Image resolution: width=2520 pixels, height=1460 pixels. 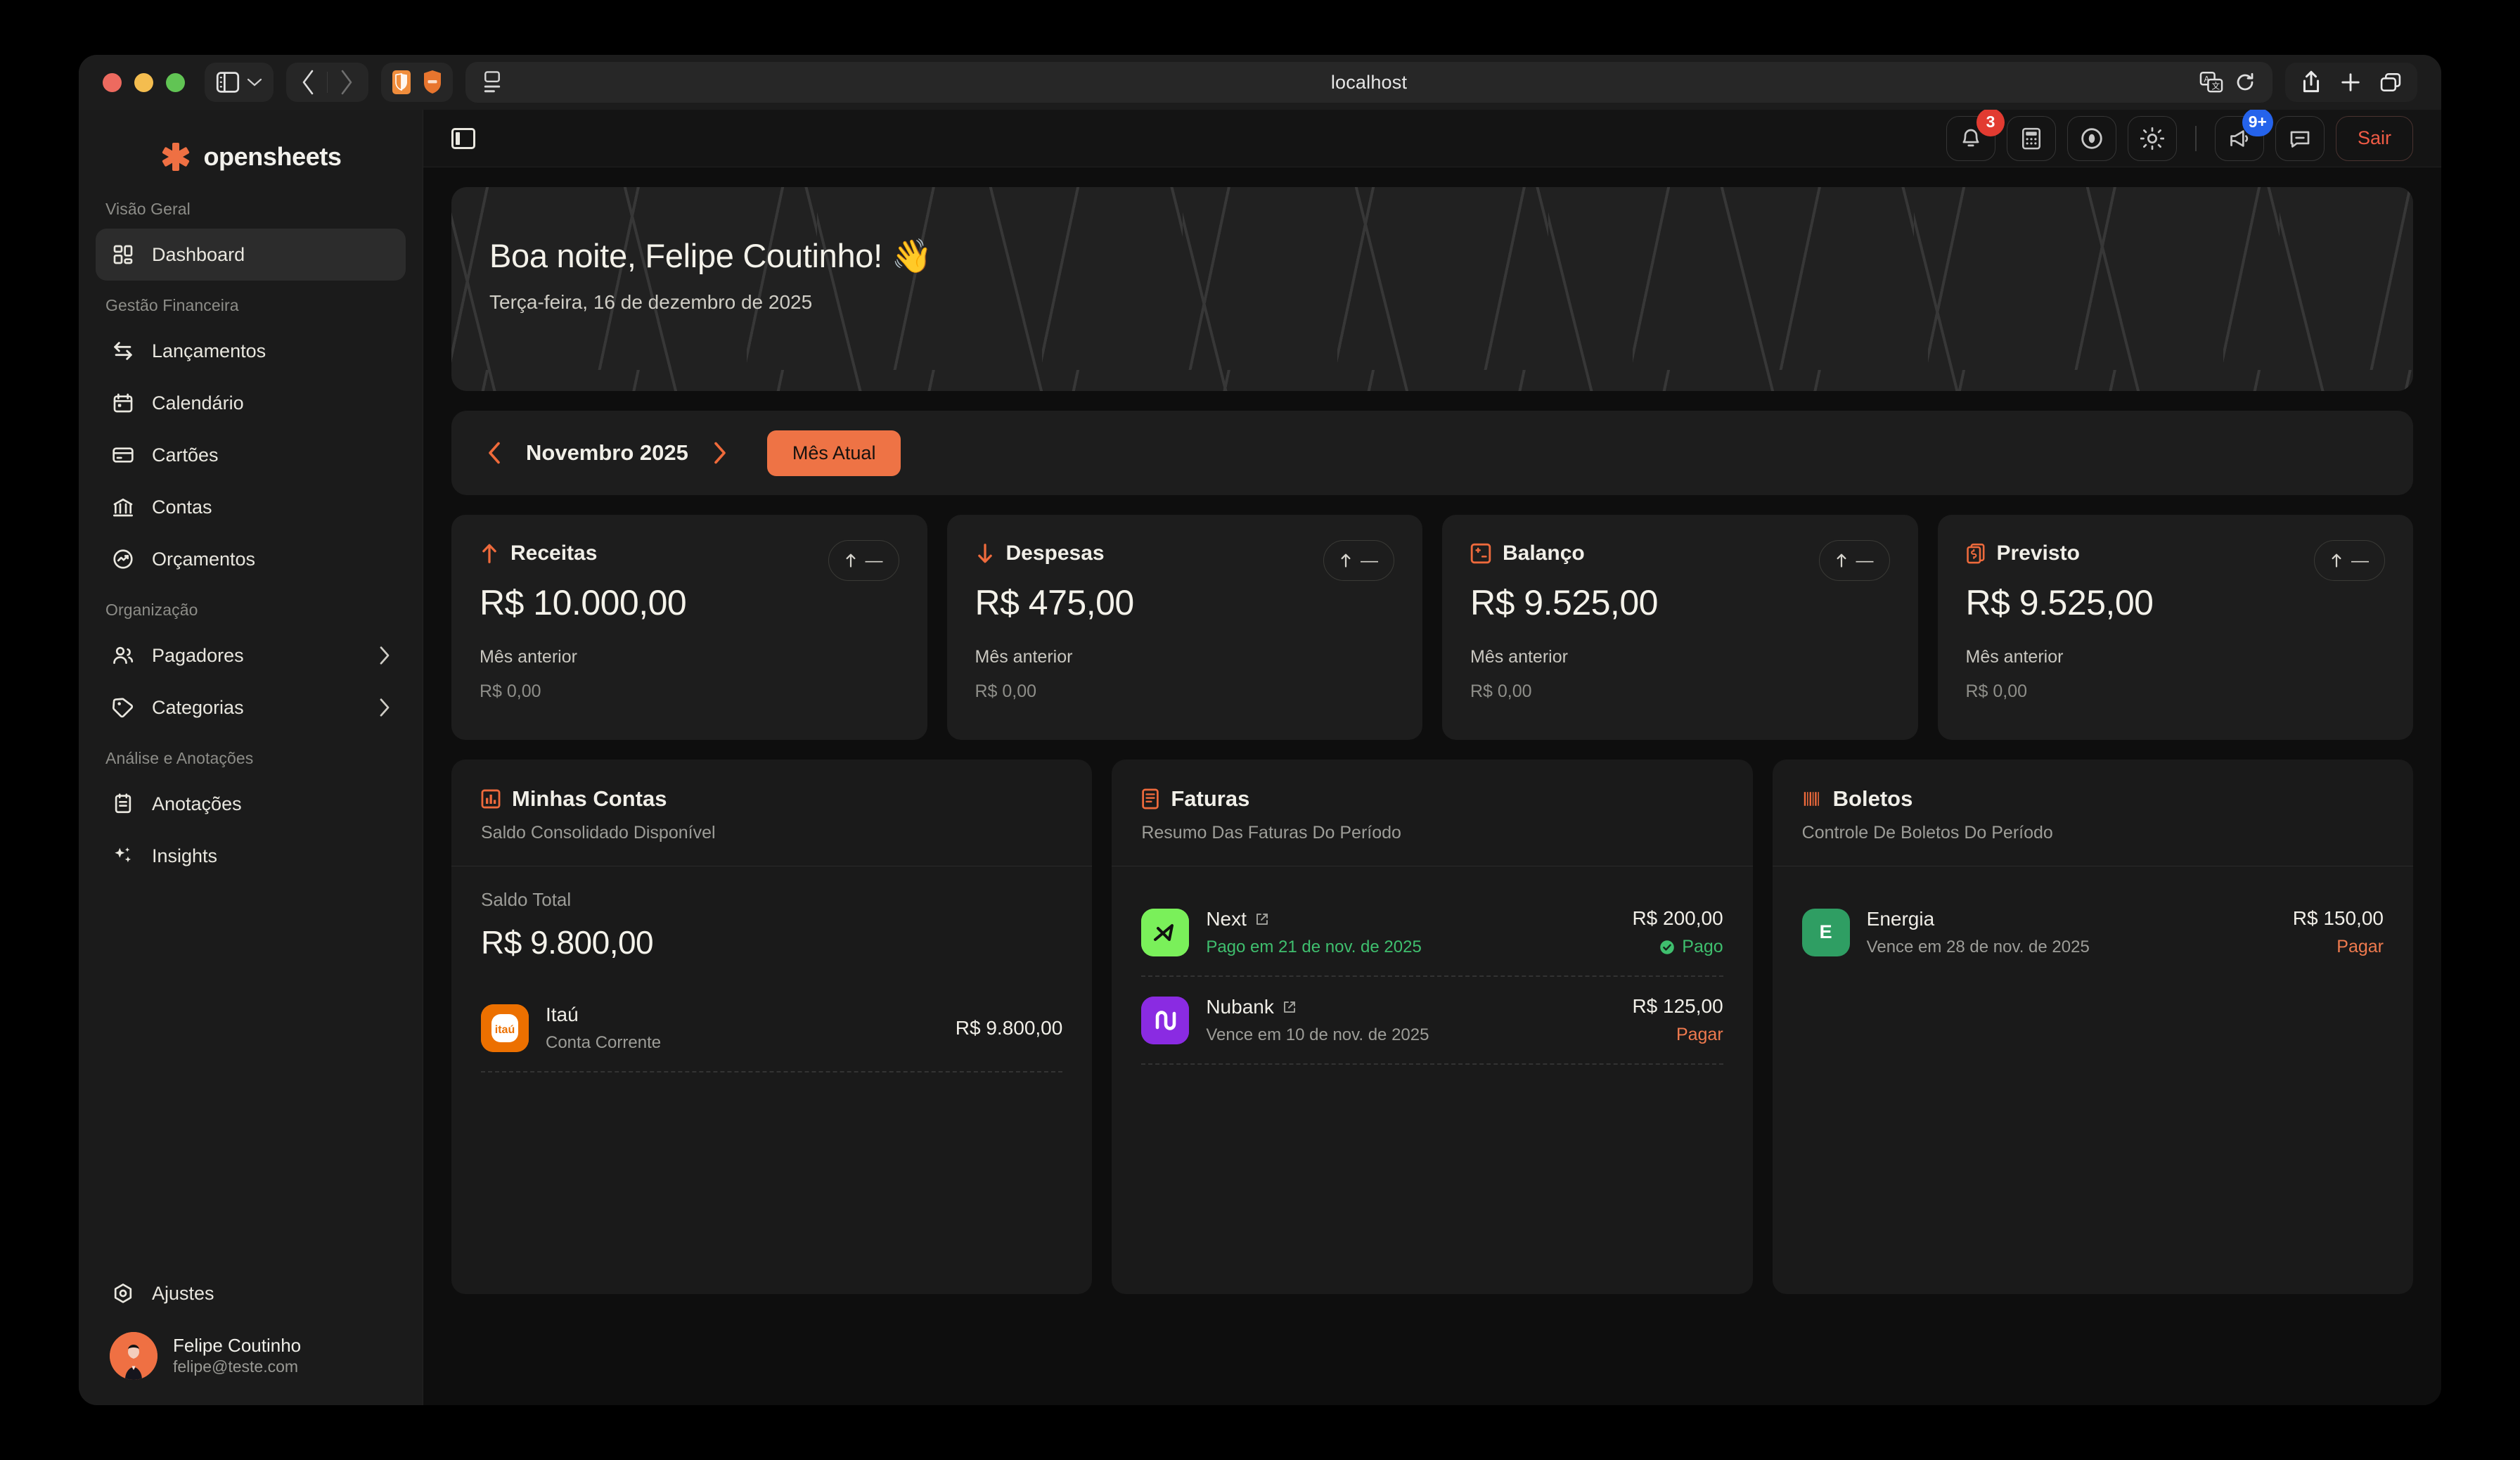 What do you see at coordinates (1410, 932) in the screenshot?
I see `invoice-info: Next Pago em 21 de nov. de 2025` at bounding box center [1410, 932].